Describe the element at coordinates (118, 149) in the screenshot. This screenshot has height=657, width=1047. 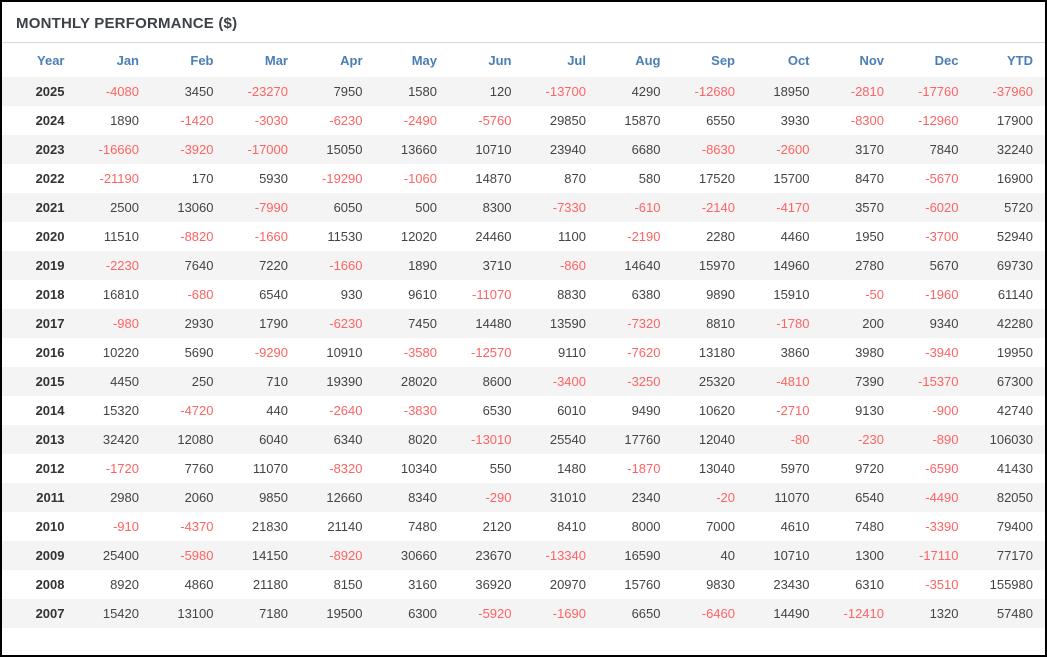
I see `value-cell: -16660` at that location.